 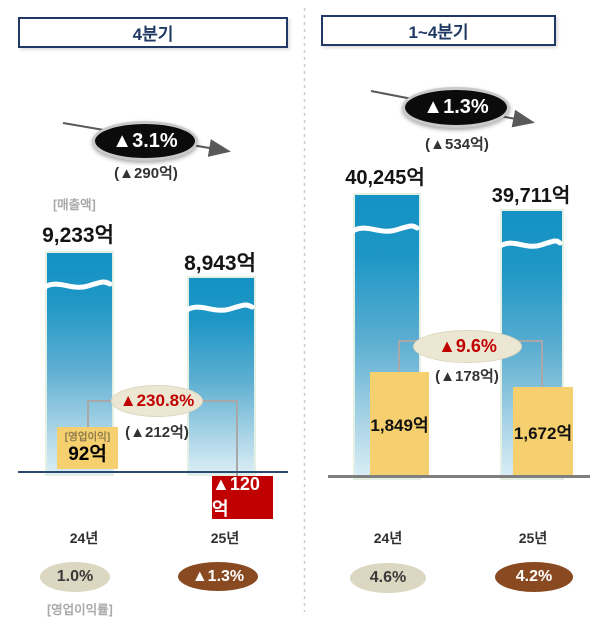 I want to click on q4-op-loss-box-25: ▲120억, so click(x=242, y=496).